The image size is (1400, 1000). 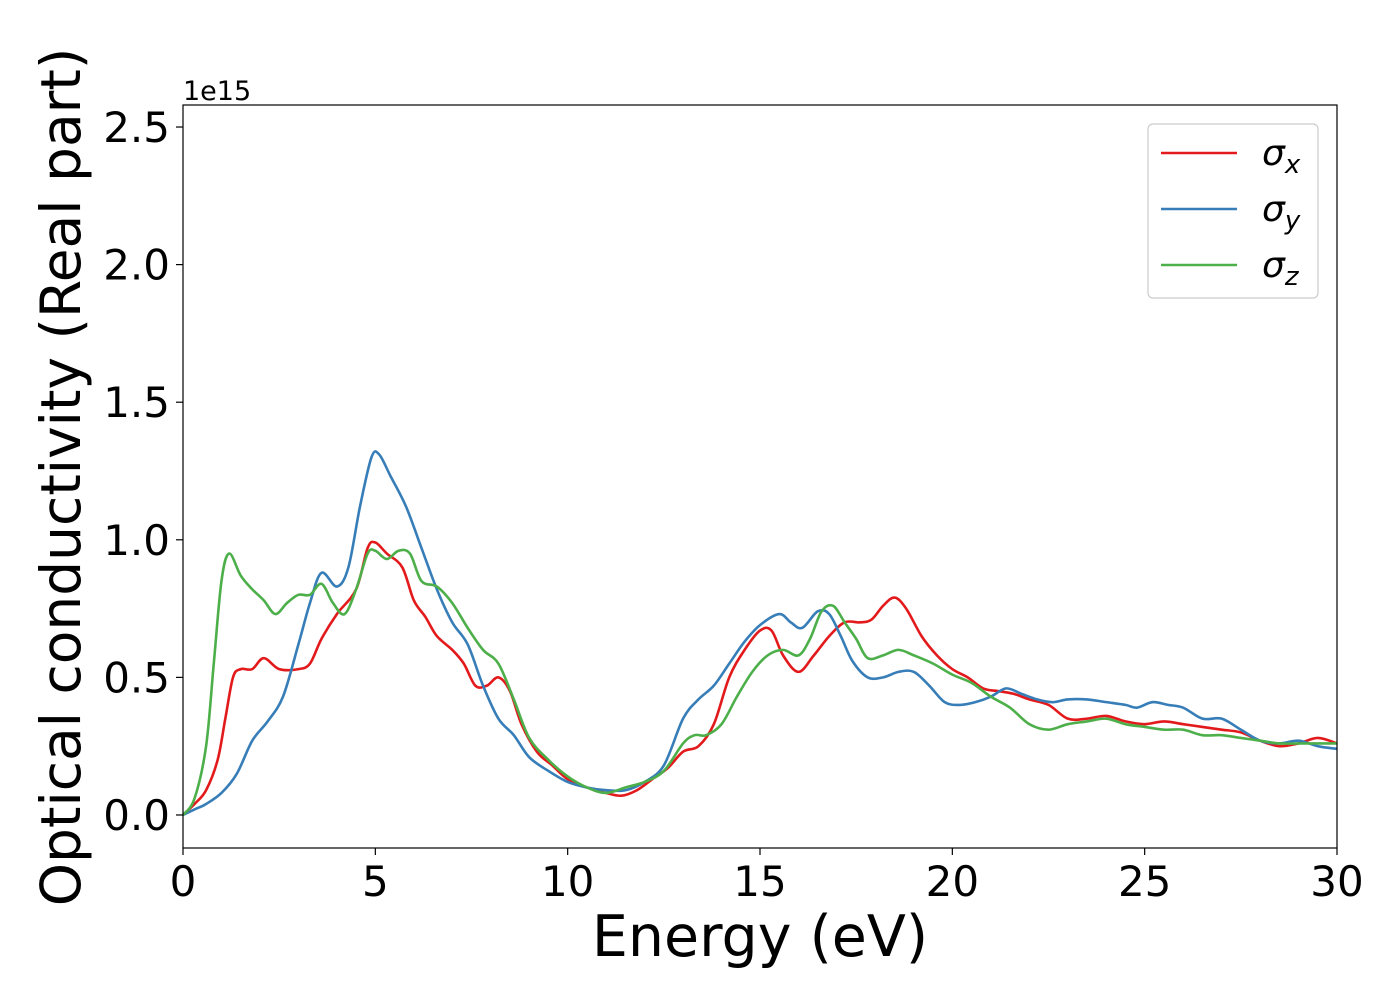 What do you see at coordinates (759, 881) in the screenshot?
I see `x-tick-label: 15` at bounding box center [759, 881].